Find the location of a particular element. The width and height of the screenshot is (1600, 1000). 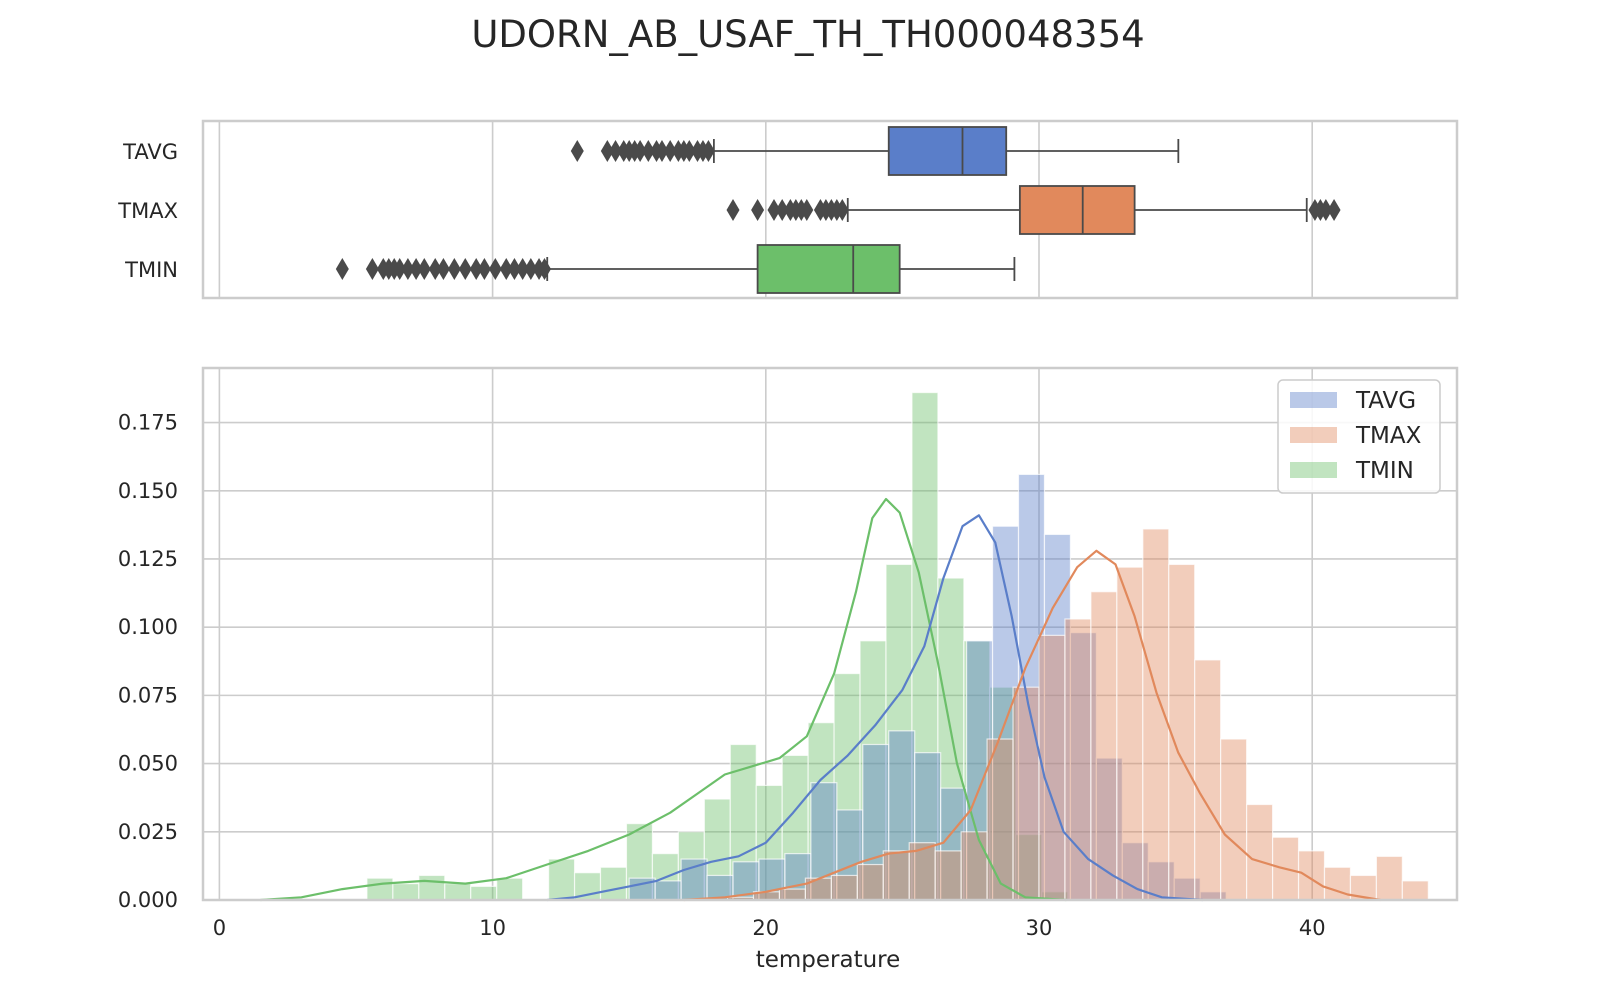

box-category-label-tmin: TMIN is located at coordinates (151, 270).